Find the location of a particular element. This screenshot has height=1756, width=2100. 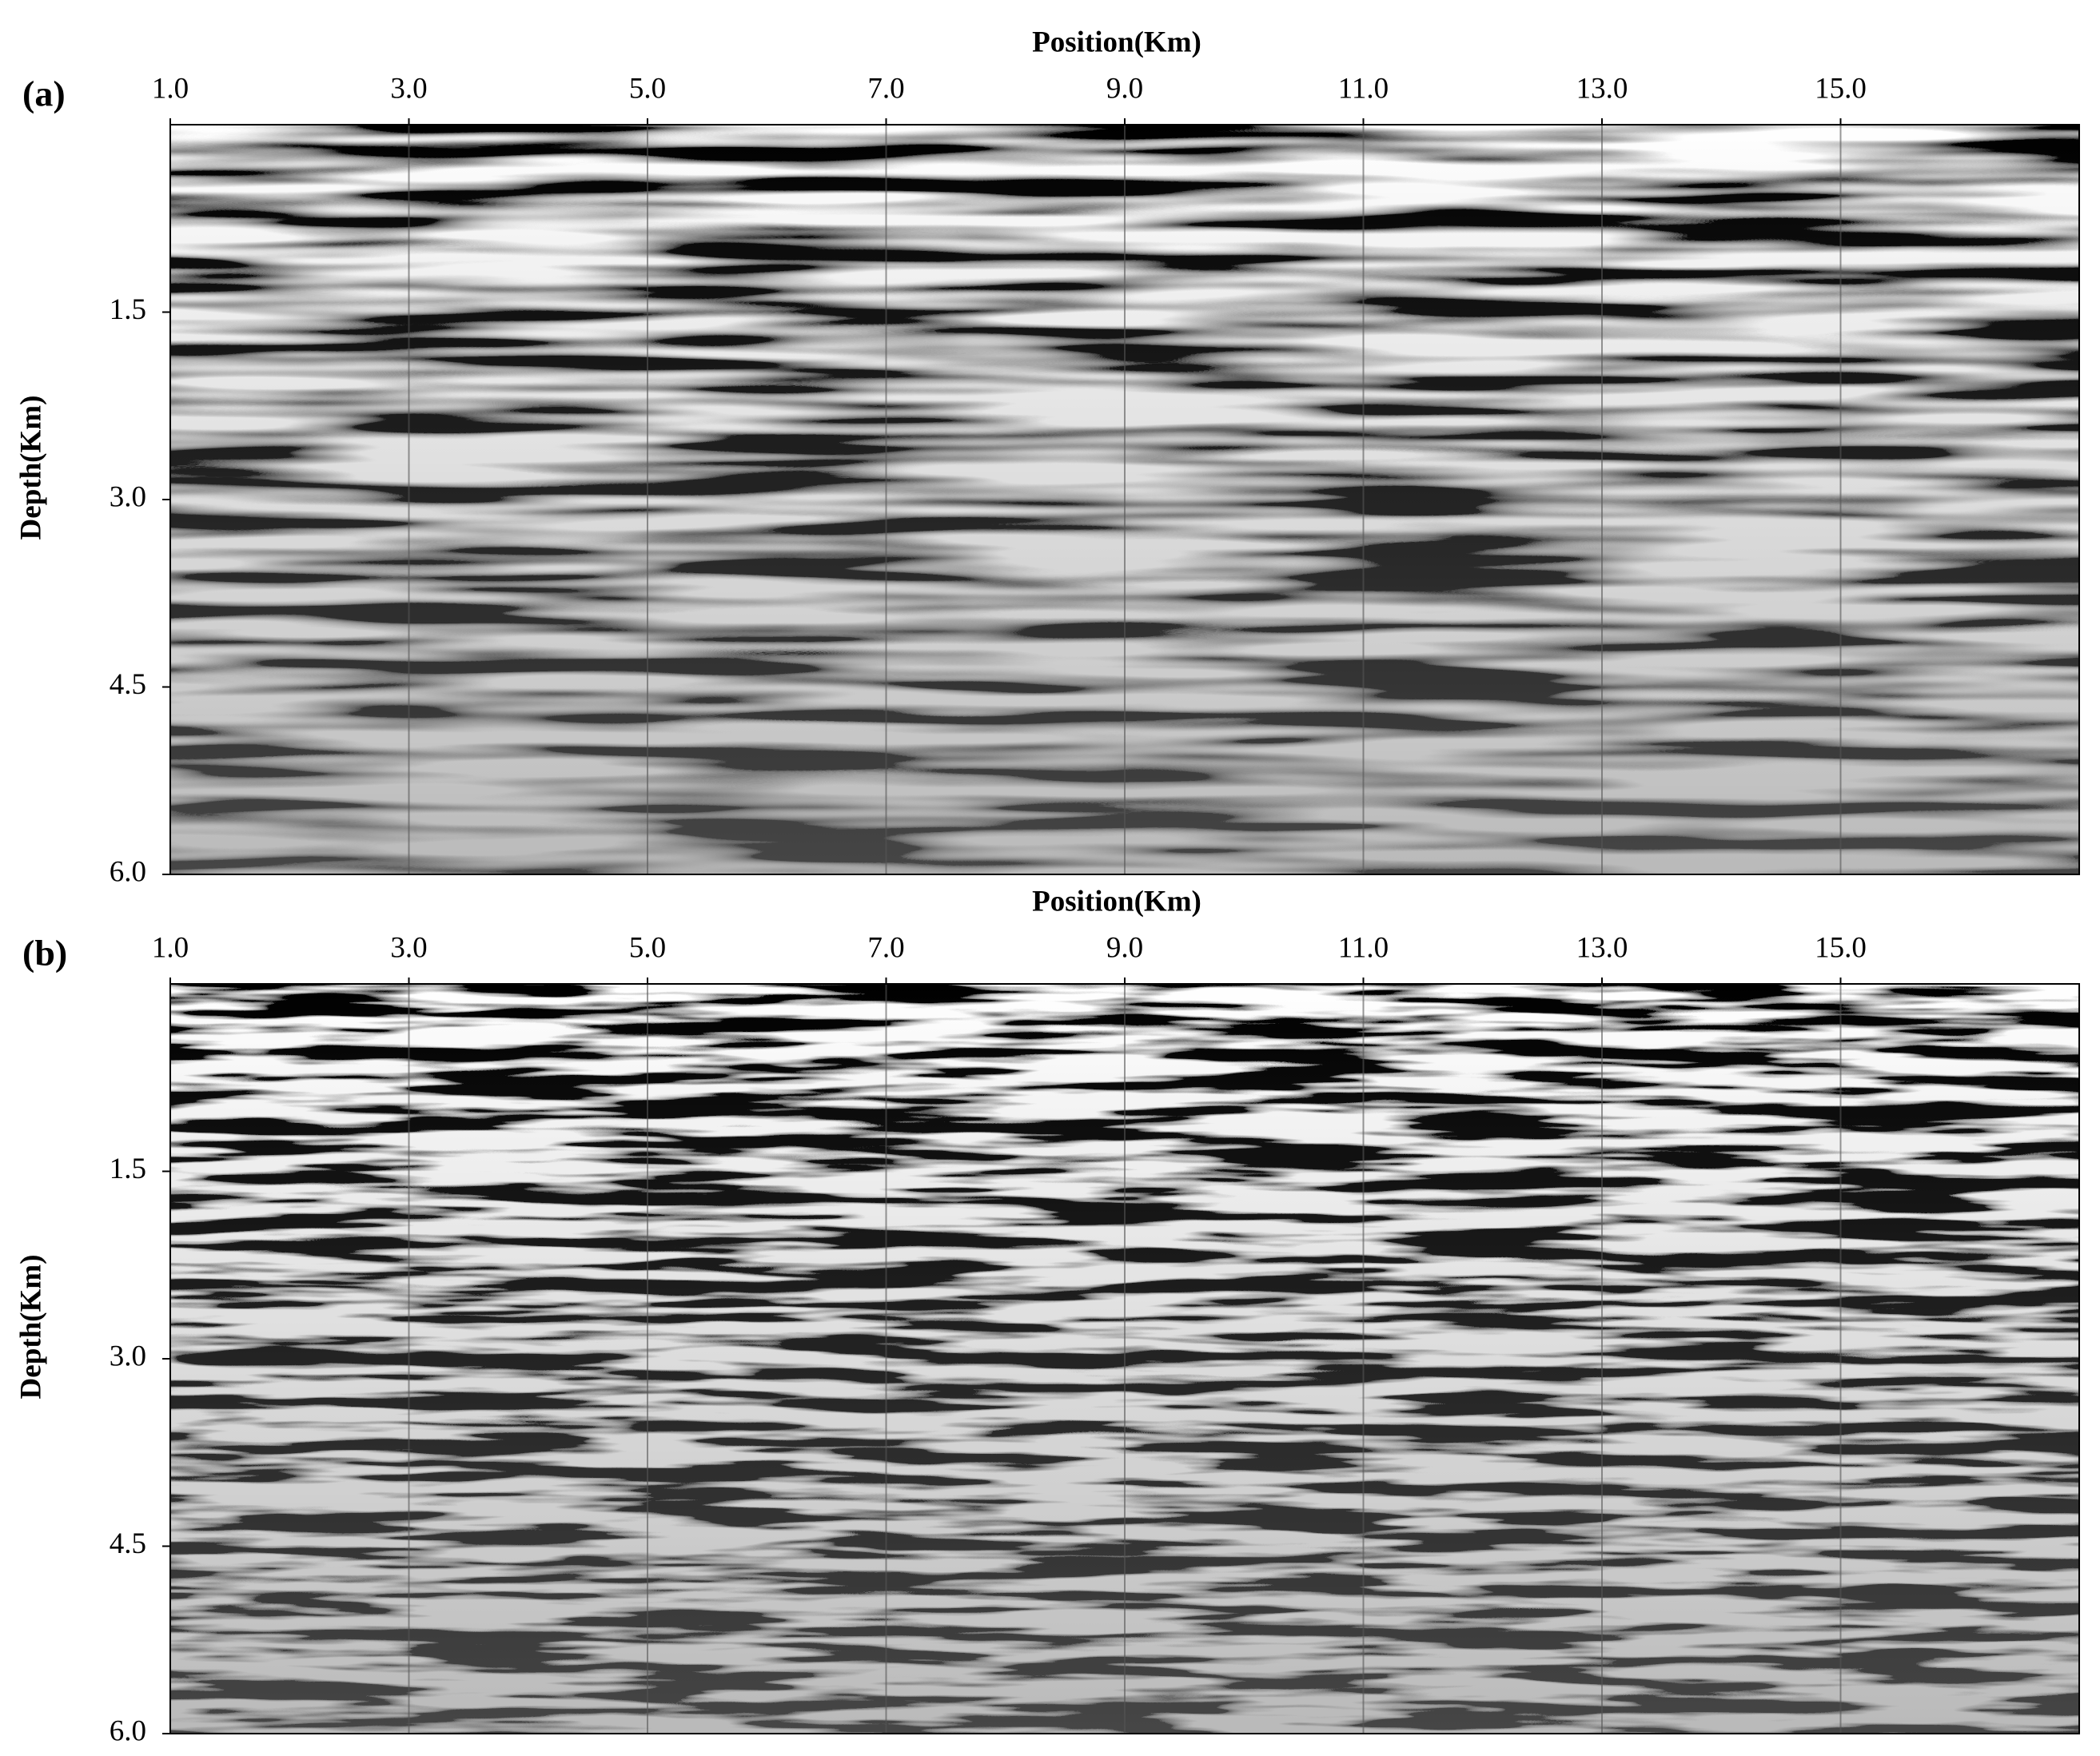

panel-label: (a) is located at coordinates (44, 94).